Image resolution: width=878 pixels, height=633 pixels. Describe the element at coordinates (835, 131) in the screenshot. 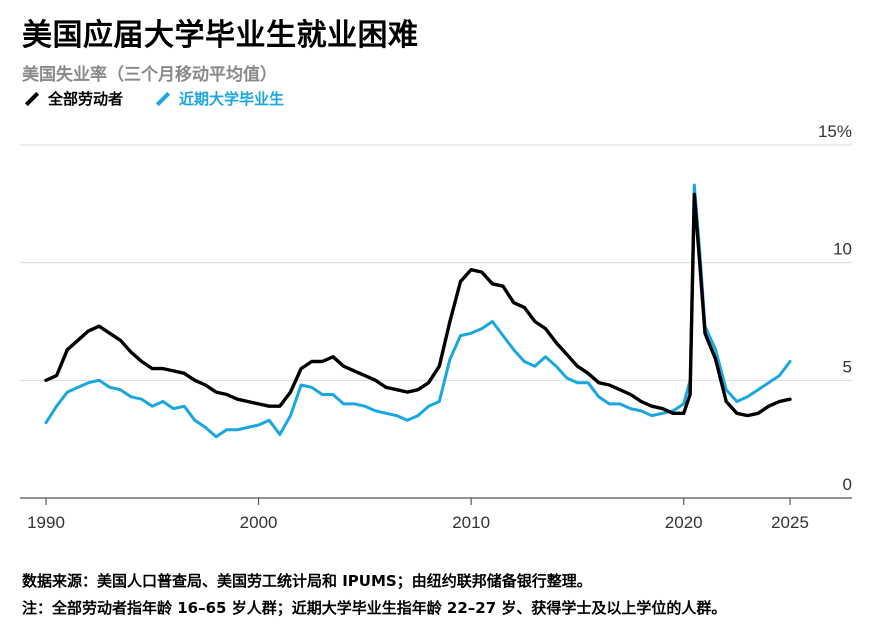

I see `y-tick-label: 15%` at that location.